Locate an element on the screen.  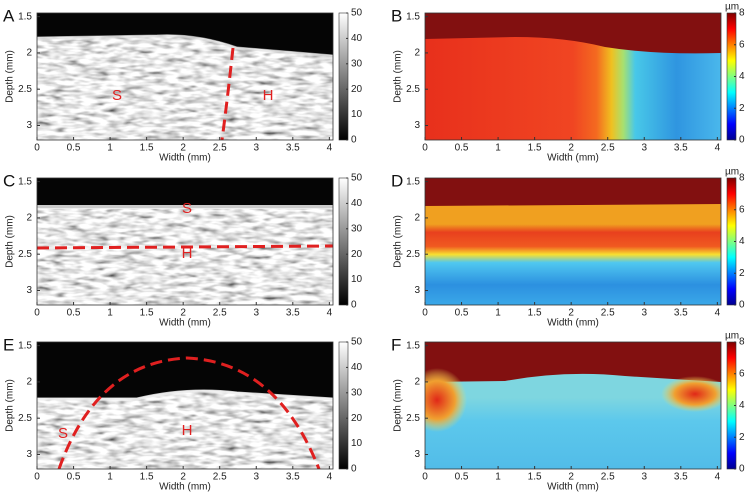
surface is located at coordinates (185, 207).